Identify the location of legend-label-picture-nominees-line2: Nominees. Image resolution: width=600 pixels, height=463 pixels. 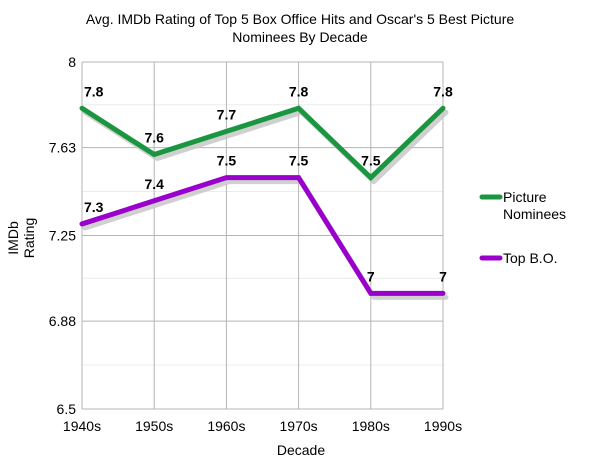
(534, 214).